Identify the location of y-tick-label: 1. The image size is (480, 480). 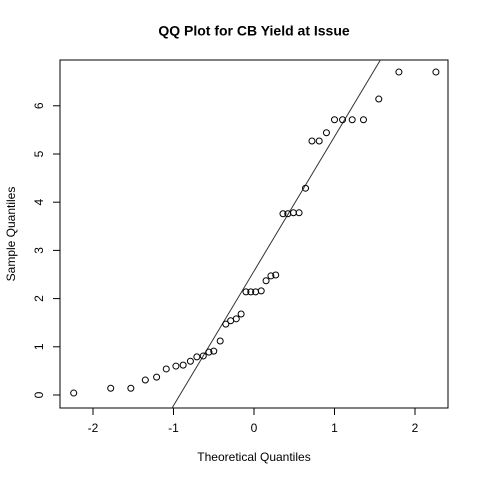
(39, 346).